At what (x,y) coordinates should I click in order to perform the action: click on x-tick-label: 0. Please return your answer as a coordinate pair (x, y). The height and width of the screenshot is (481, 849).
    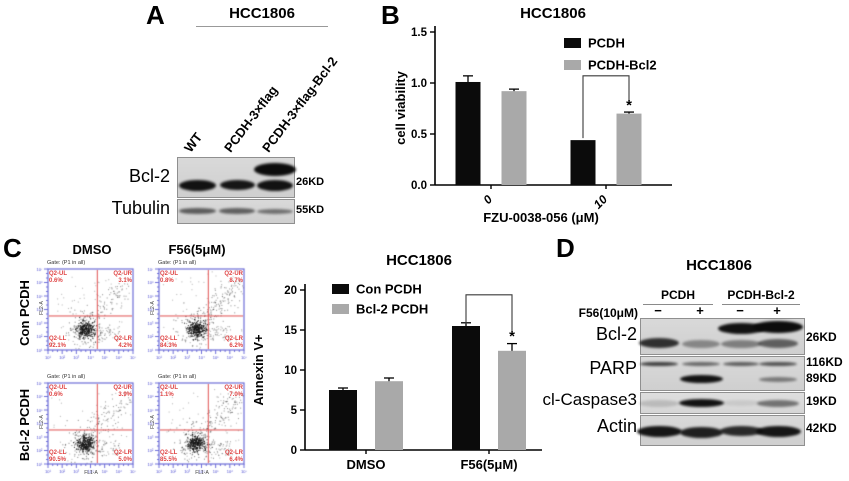
    Looking at the image, I should click on (487, 199).